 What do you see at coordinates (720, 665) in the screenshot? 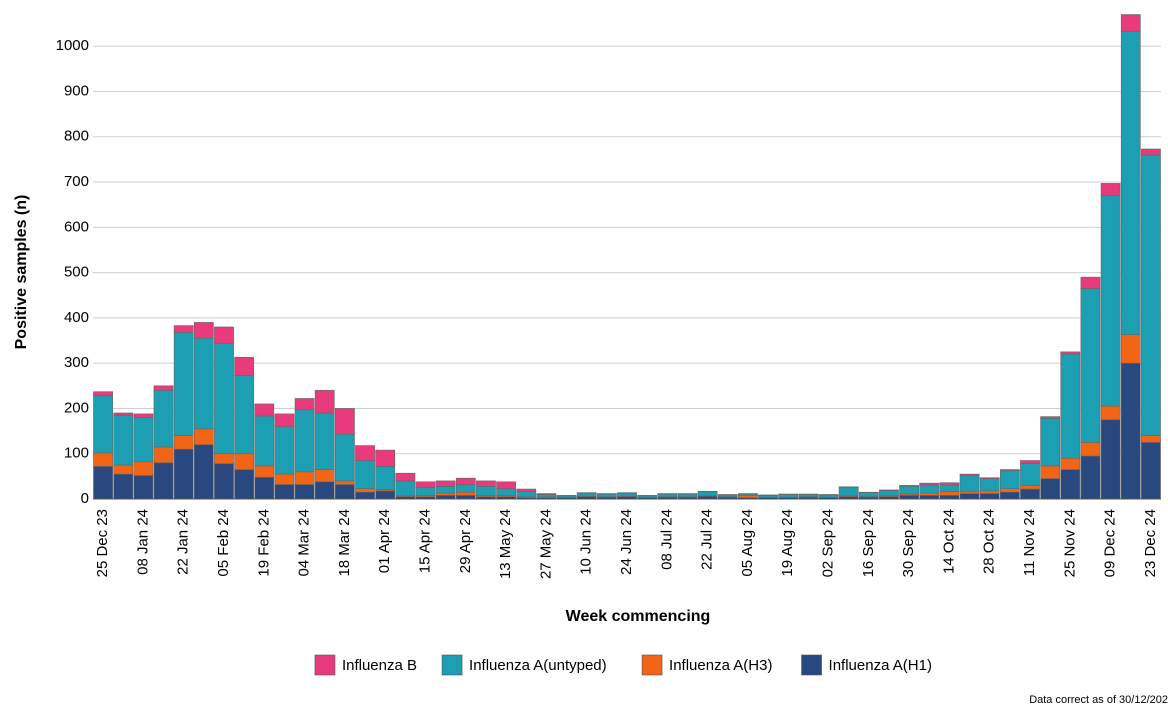
I see `legend-label: Influenza A(H3)` at bounding box center [720, 665].